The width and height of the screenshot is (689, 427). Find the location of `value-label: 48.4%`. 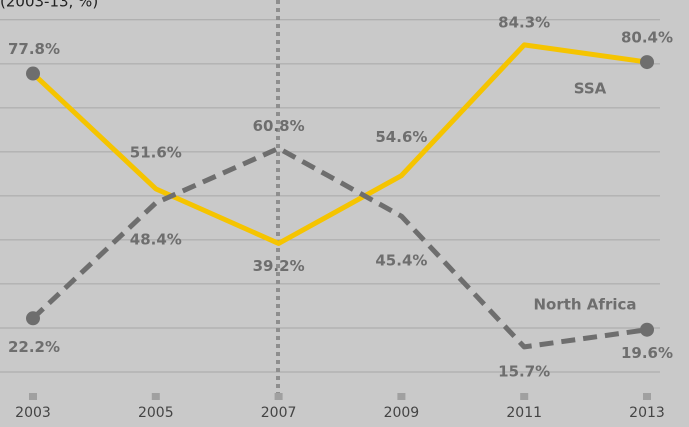

value-label: 48.4% is located at coordinates (156, 239).